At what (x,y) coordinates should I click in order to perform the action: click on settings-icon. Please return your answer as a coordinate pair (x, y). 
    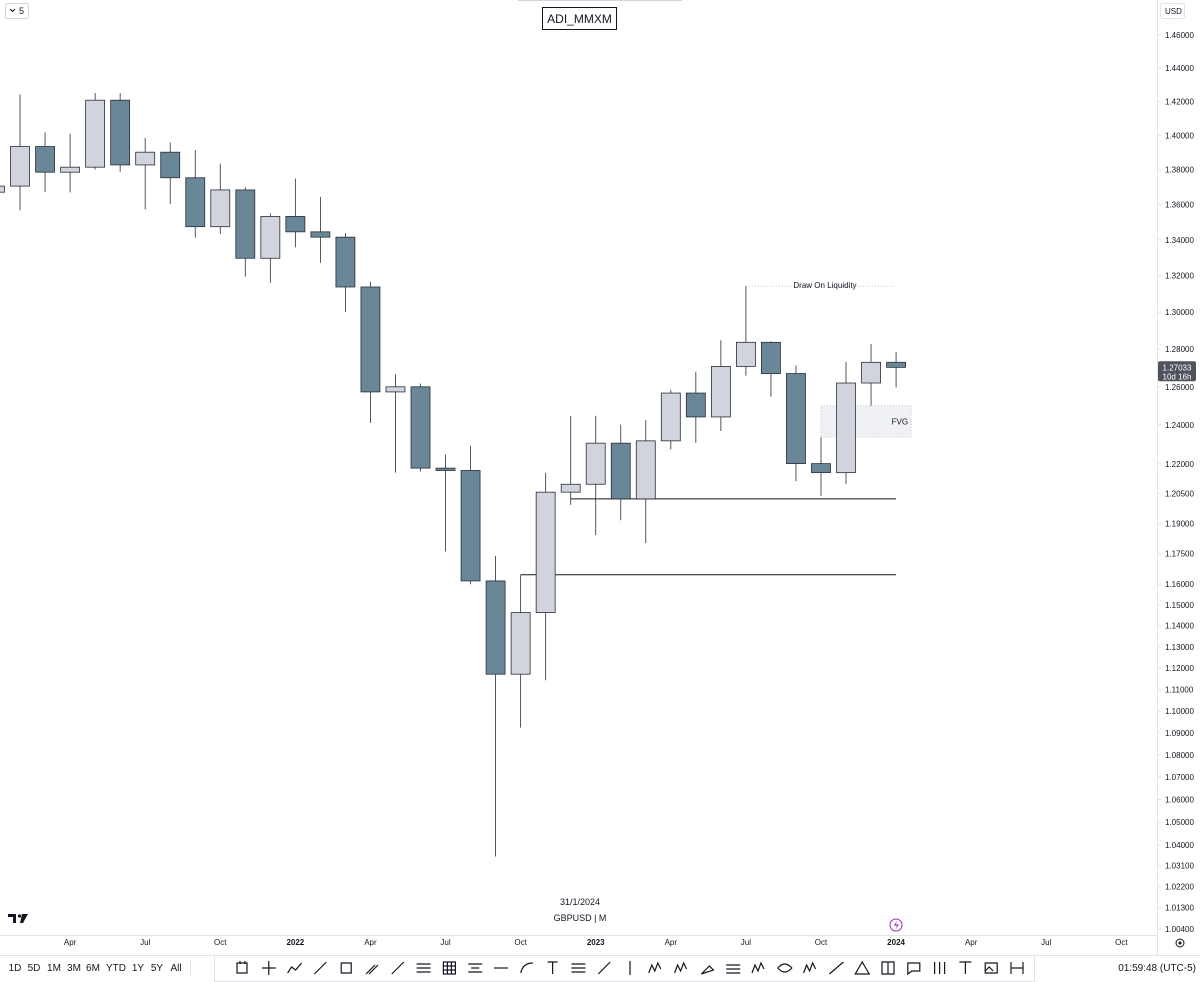
    Looking at the image, I should click on (1180, 943).